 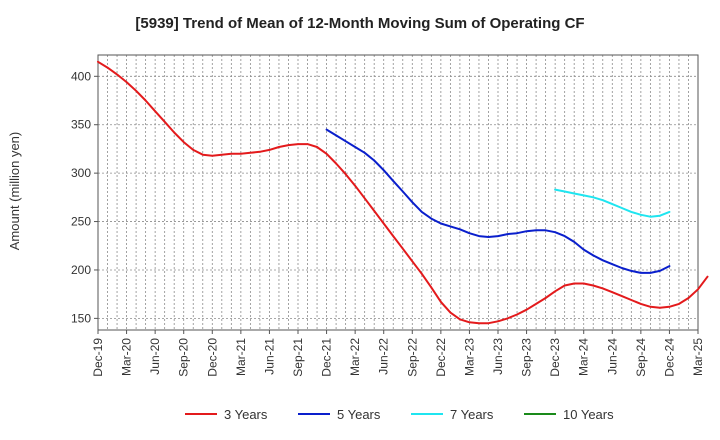 What do you see at coordinates (269, 356) in the screenshot?
I see `x-tick-label: Jun-21` at bounding box center [269, 356].